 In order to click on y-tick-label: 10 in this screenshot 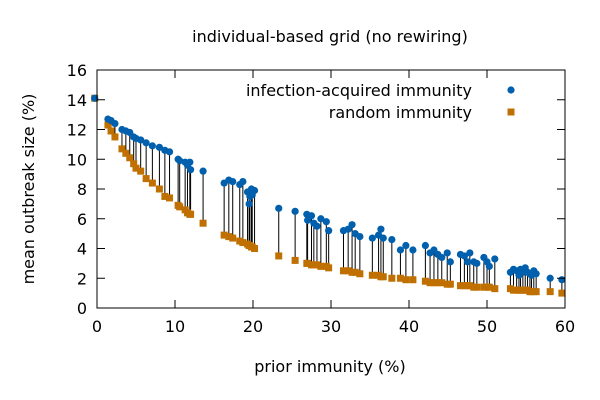, I will do `click(77, 159)`.